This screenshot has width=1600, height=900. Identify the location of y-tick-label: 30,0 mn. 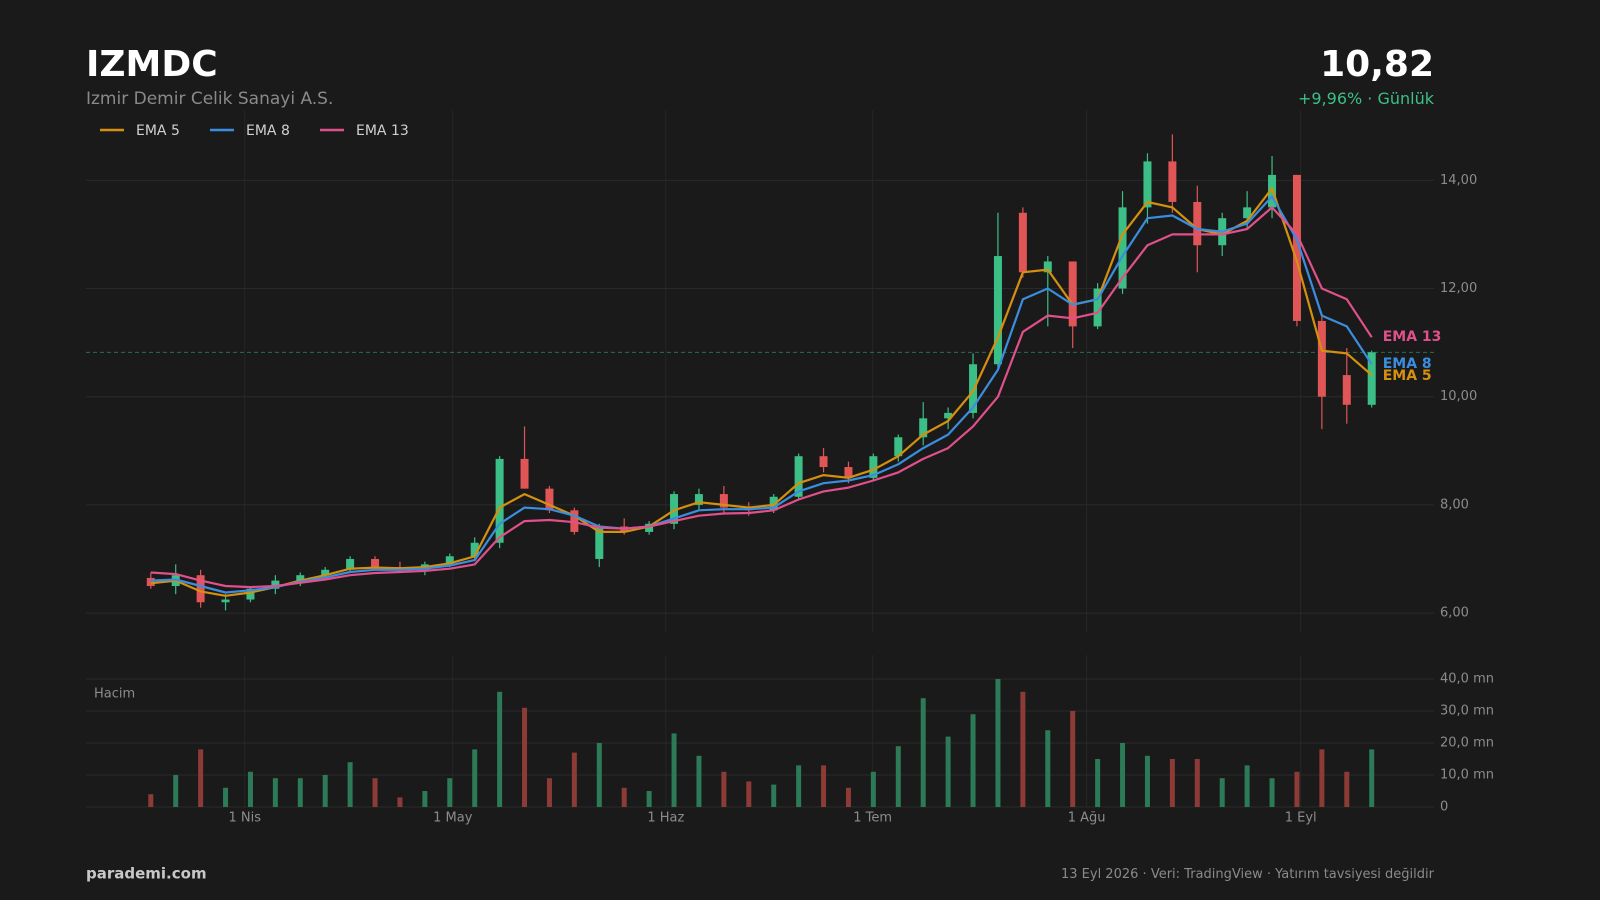
(1467, 711).